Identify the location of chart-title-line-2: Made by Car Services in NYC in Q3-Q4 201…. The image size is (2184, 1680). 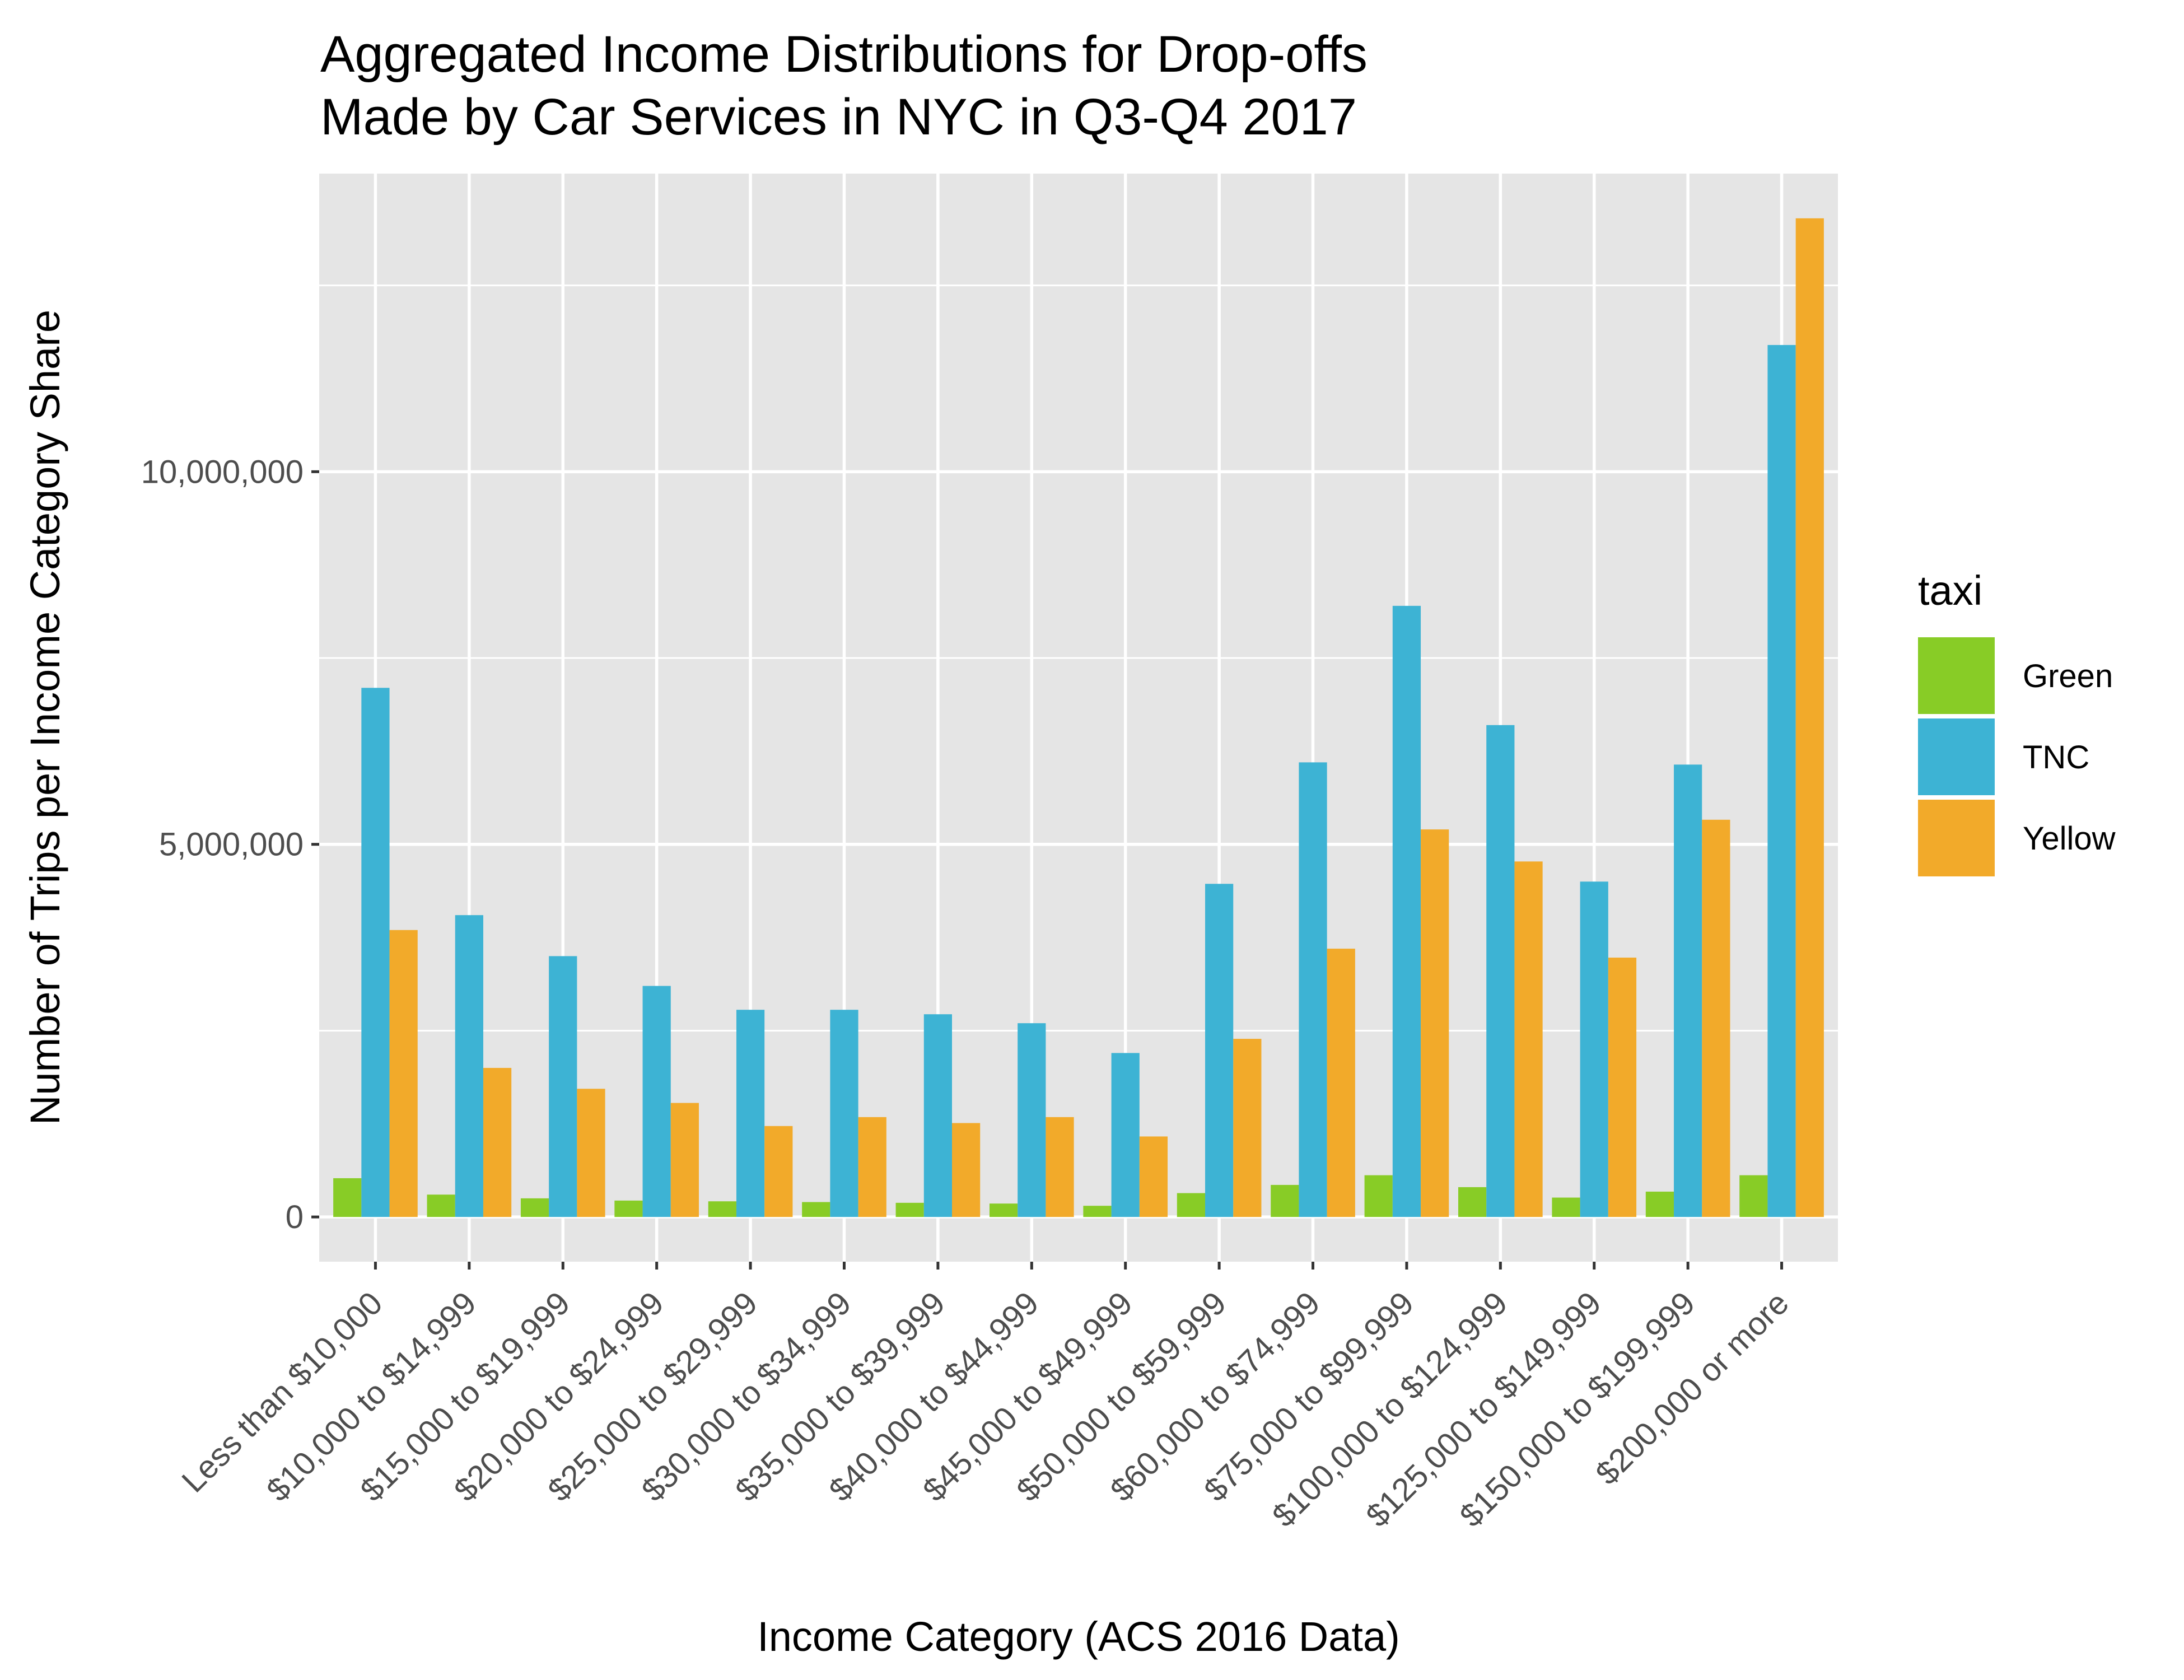
(839, 117).